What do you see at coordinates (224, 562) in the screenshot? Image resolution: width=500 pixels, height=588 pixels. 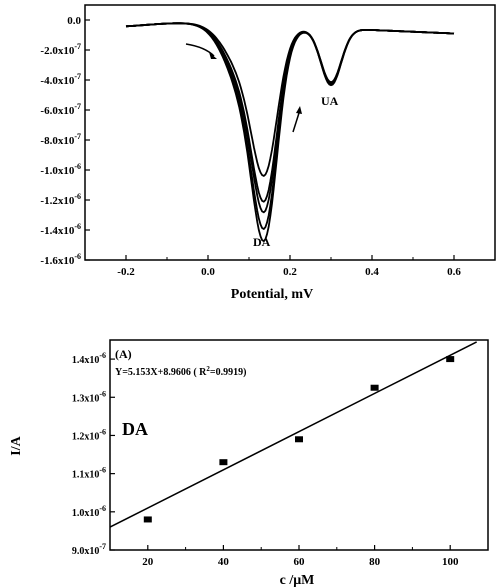 I see `bottom-x-tick-label: 40` at bounding box center [224, 562].